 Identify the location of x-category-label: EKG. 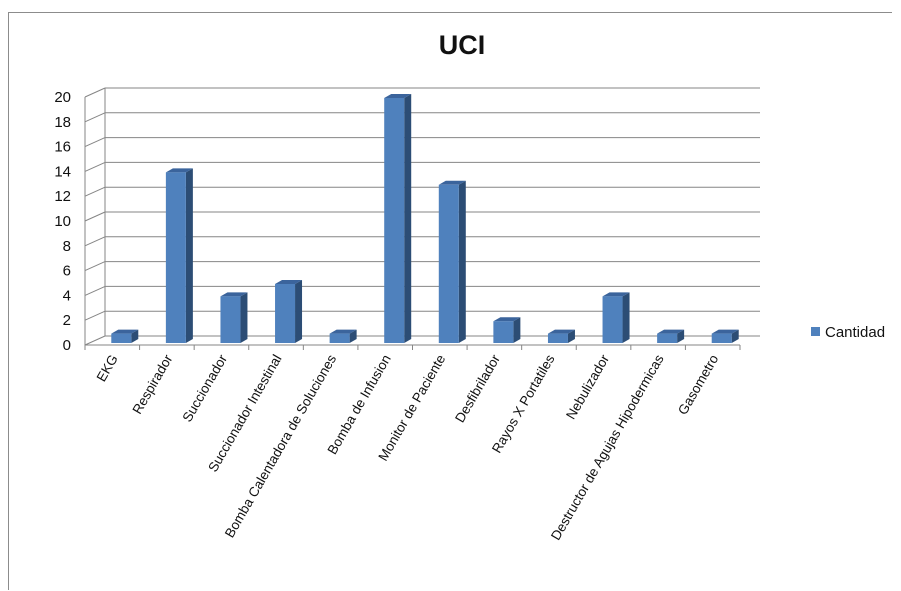
(107, 368).